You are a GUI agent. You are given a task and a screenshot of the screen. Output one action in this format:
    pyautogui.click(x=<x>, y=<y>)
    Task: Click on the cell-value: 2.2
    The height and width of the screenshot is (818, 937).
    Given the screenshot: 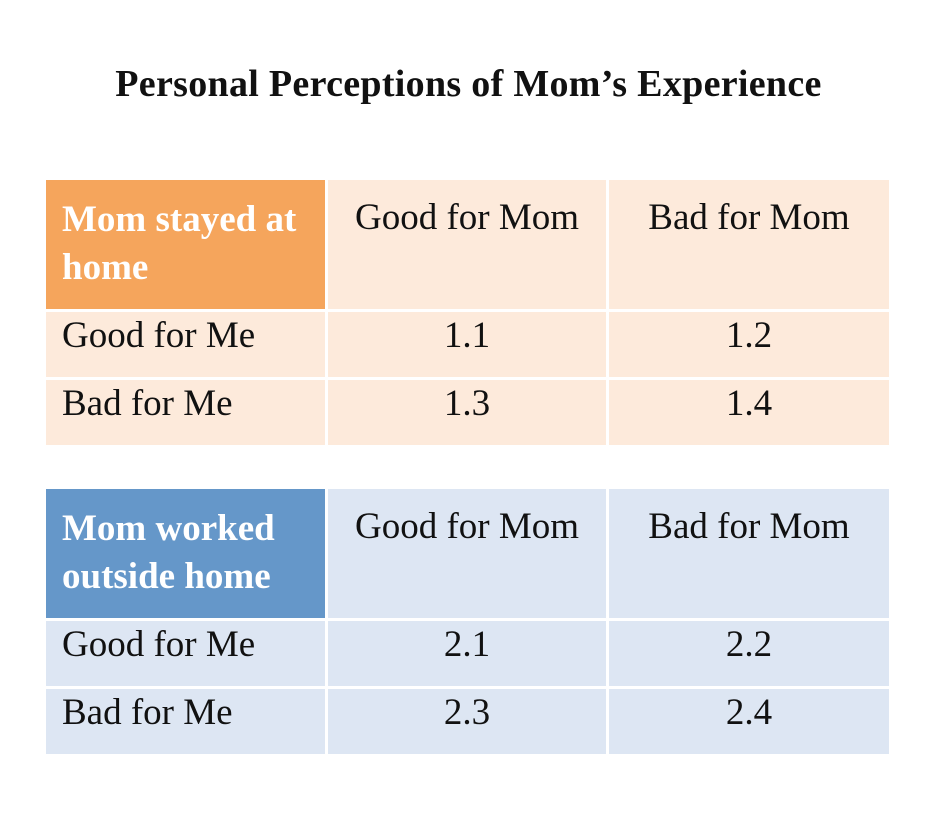 What is the action you would take?
    pyautogui.click(x=749, y=653)
    